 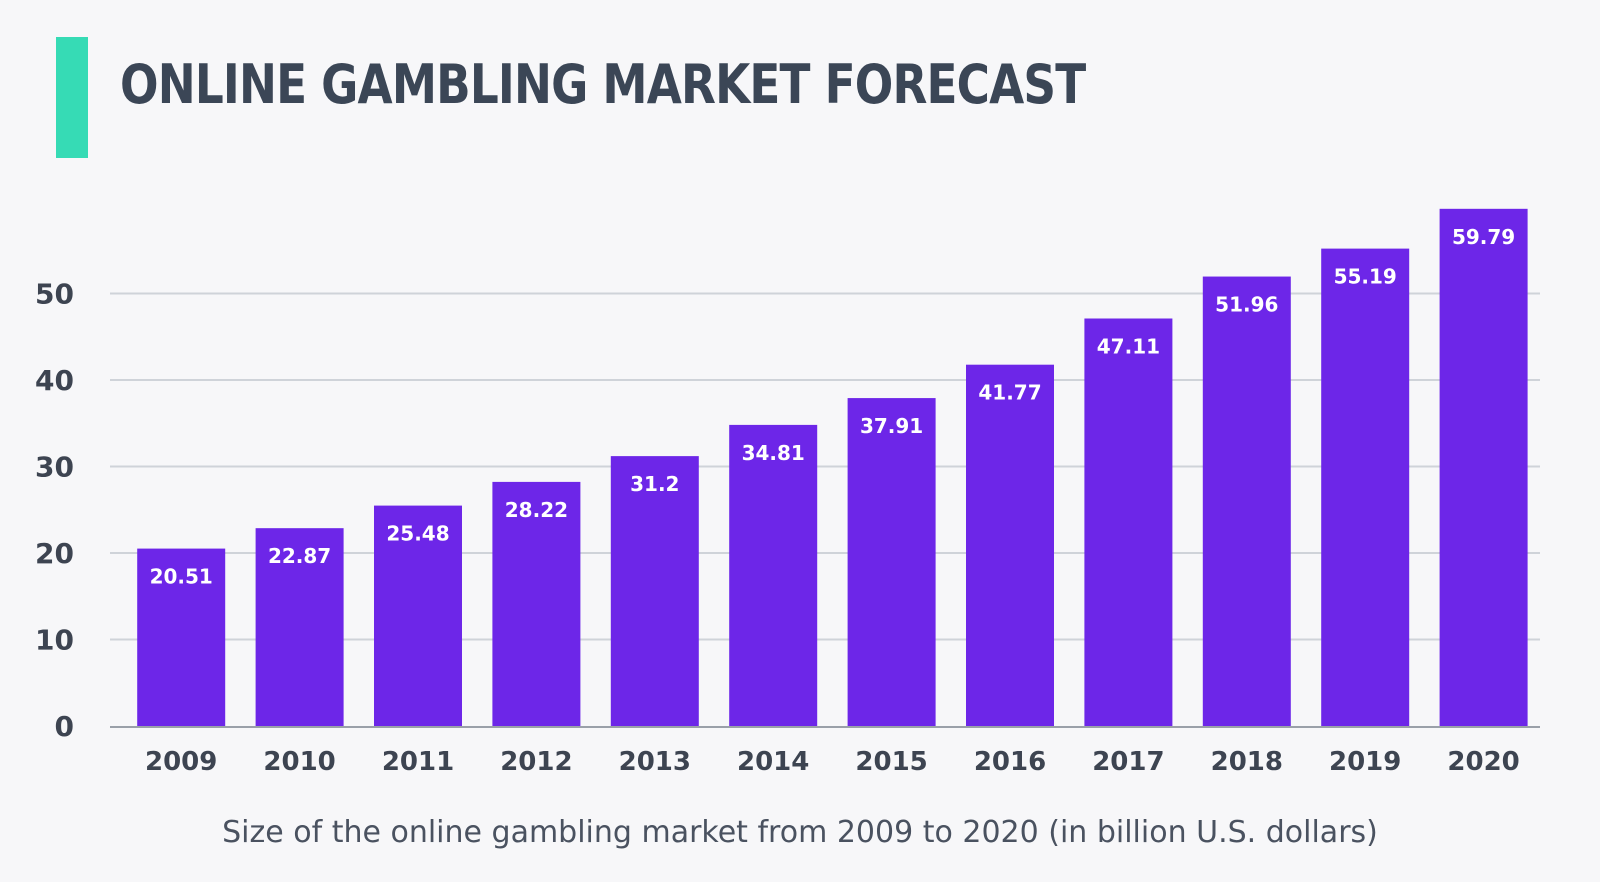 I want to click on x-tick-label-2016: 2016, so click(x=1010, y=762).